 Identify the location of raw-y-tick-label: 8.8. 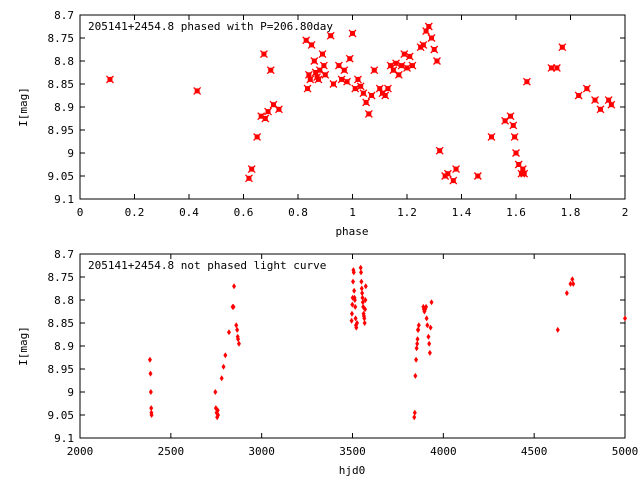
(64, 300).